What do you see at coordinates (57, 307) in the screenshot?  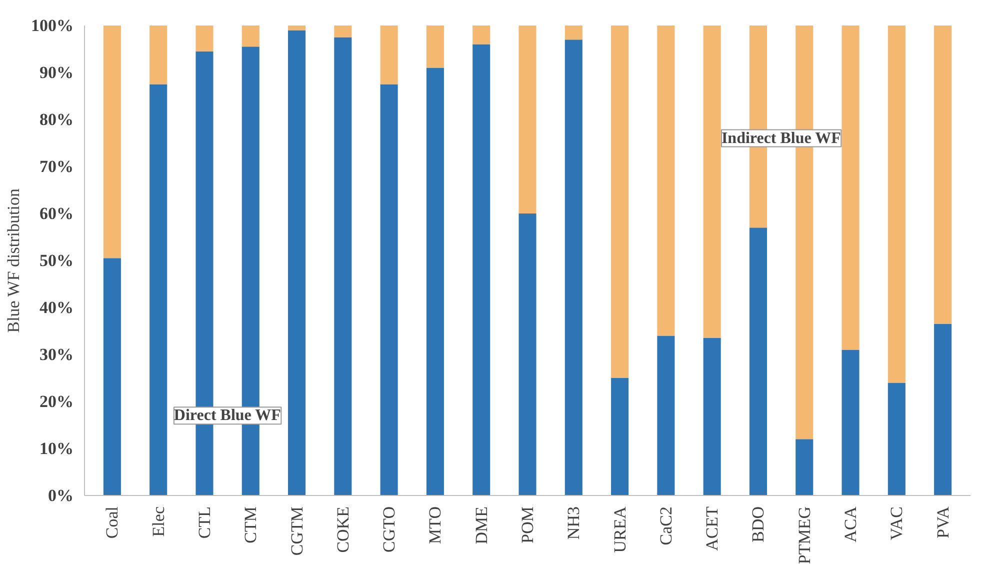 I see `y-tick-label: 40%` at bounding box center [57, 307].